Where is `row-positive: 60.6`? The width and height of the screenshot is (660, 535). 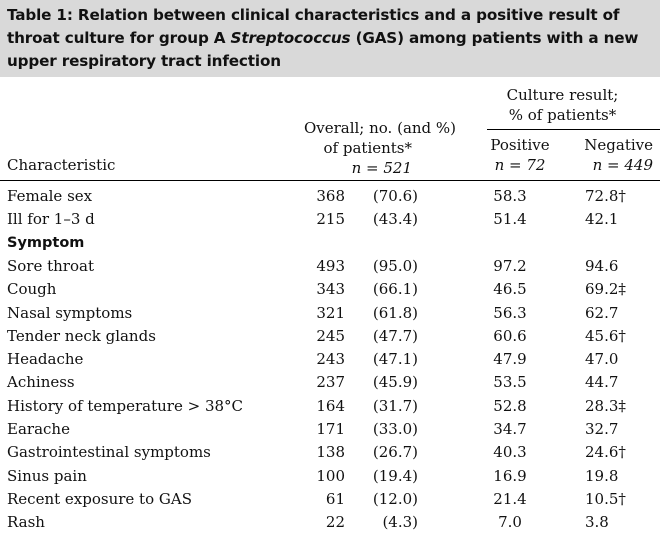
row-positive: 60.6 is located at coordinates (510, 335).